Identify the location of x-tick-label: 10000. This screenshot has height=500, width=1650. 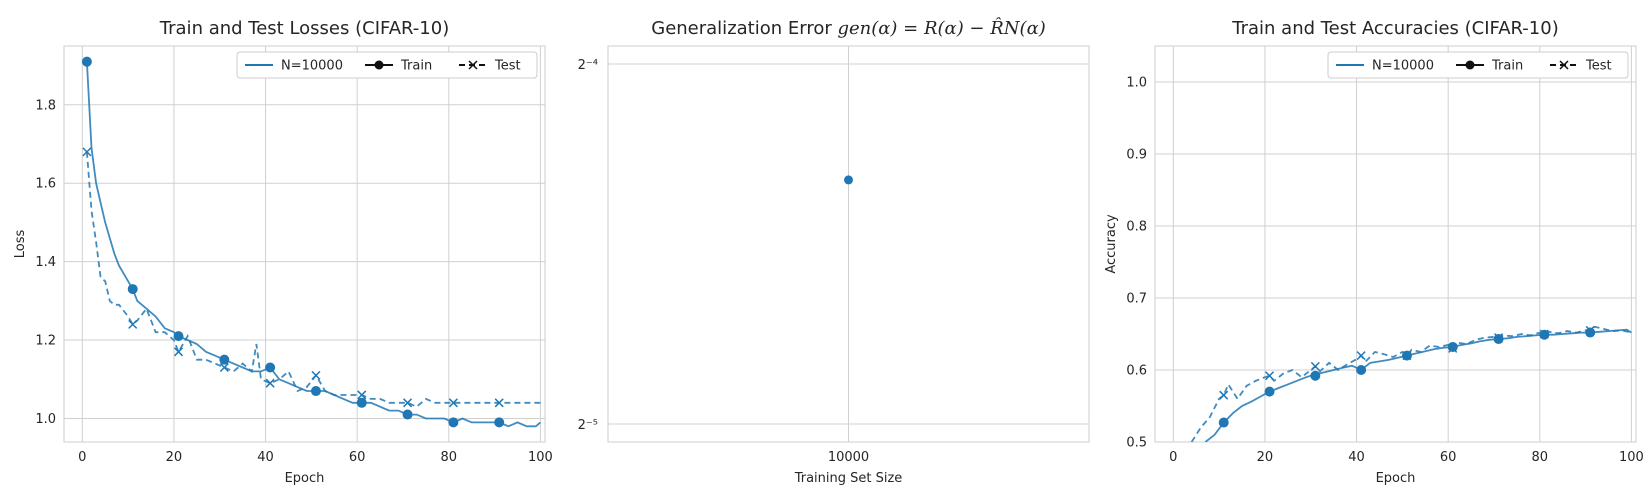
(848, 457).